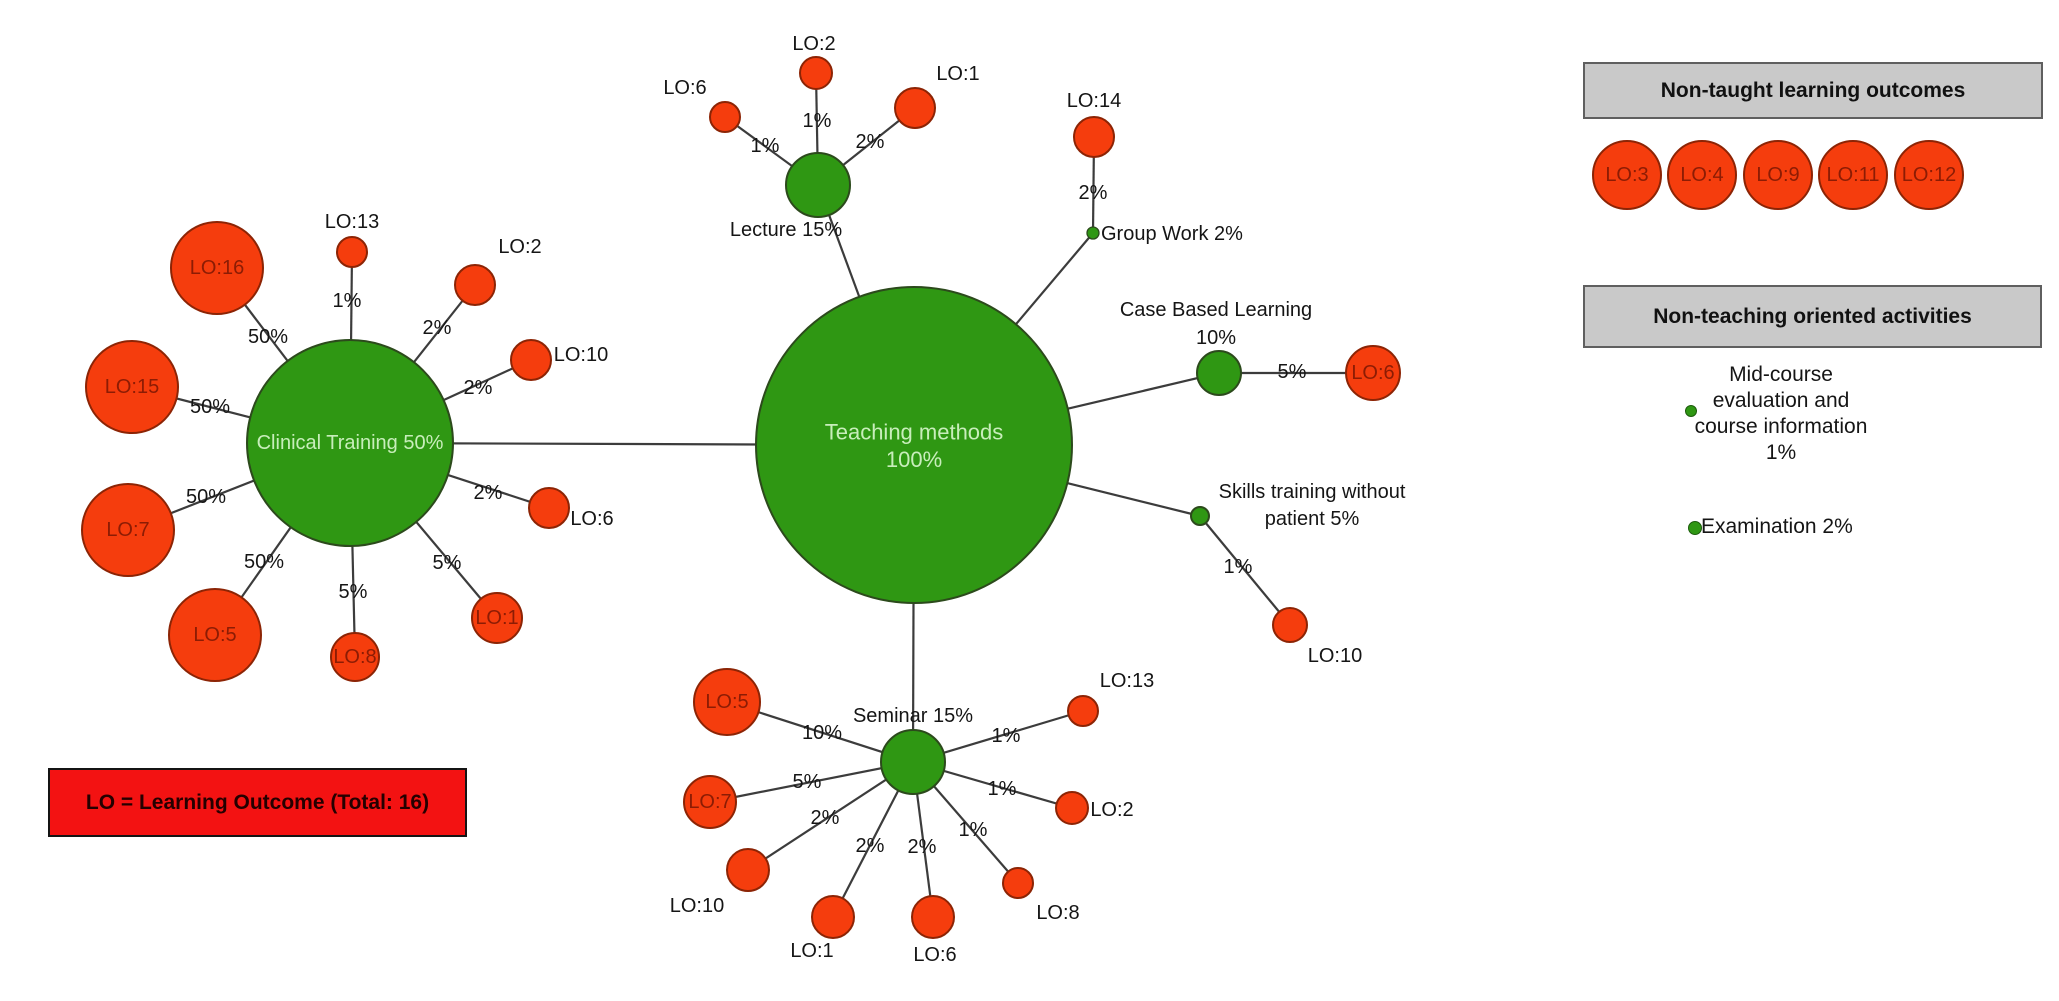  Describe the element at coordinates (807, 782) in the screenshot. I see `edge-label-seminar-sem7: 5%` at that location.